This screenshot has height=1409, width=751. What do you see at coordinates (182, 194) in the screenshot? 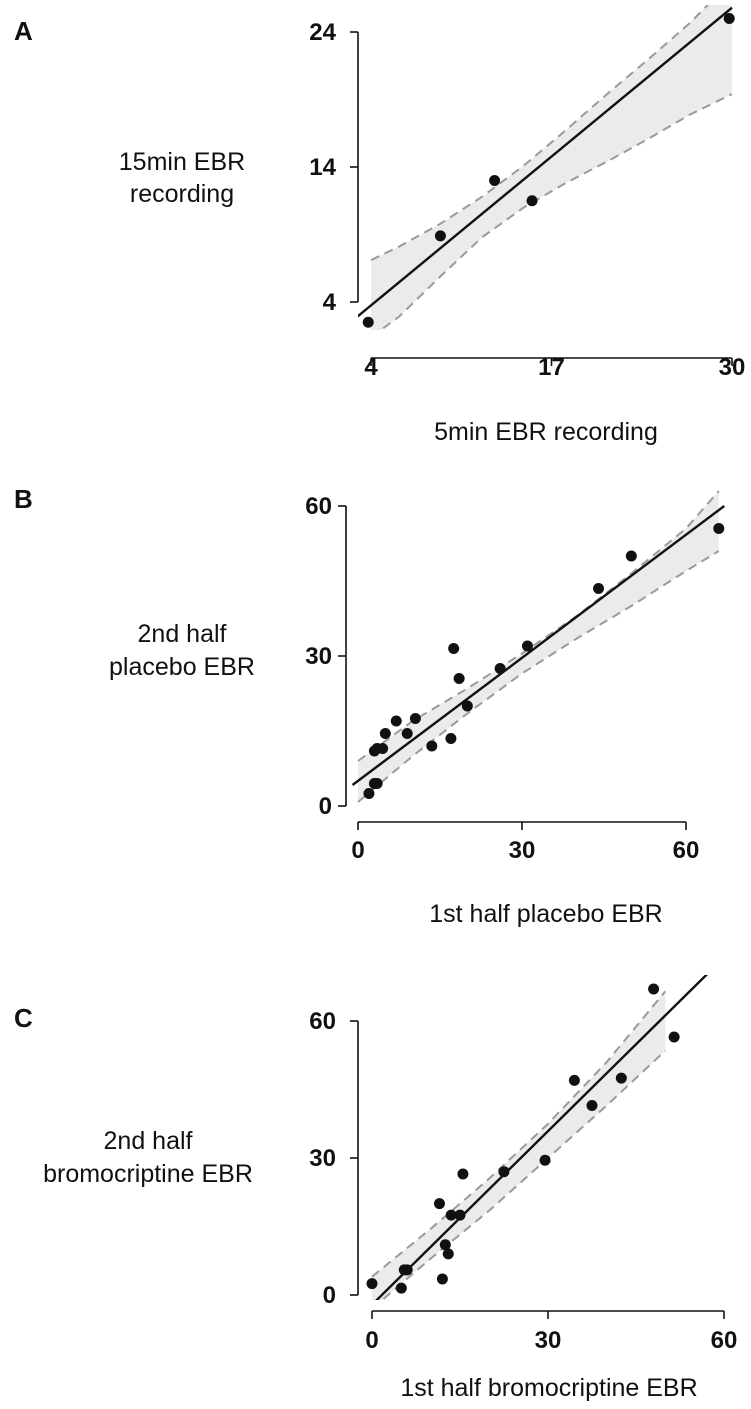
I see `y-axis-label: recording` at bounding box center [182, 194].